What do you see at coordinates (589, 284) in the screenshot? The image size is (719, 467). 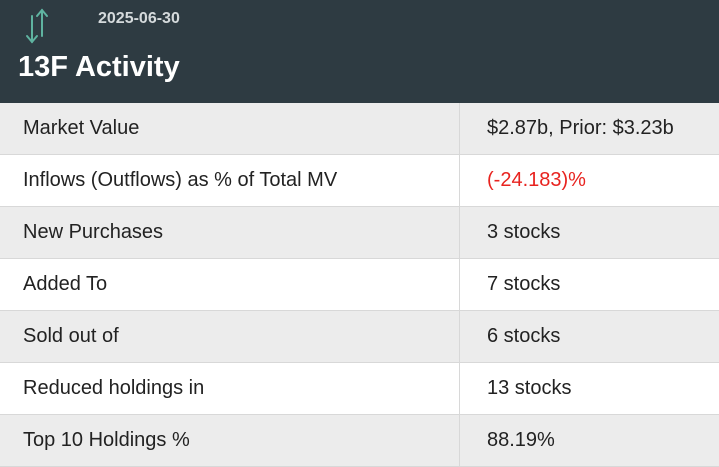 I see `row-value: 7 stocks` at bounding box center [589, 284].